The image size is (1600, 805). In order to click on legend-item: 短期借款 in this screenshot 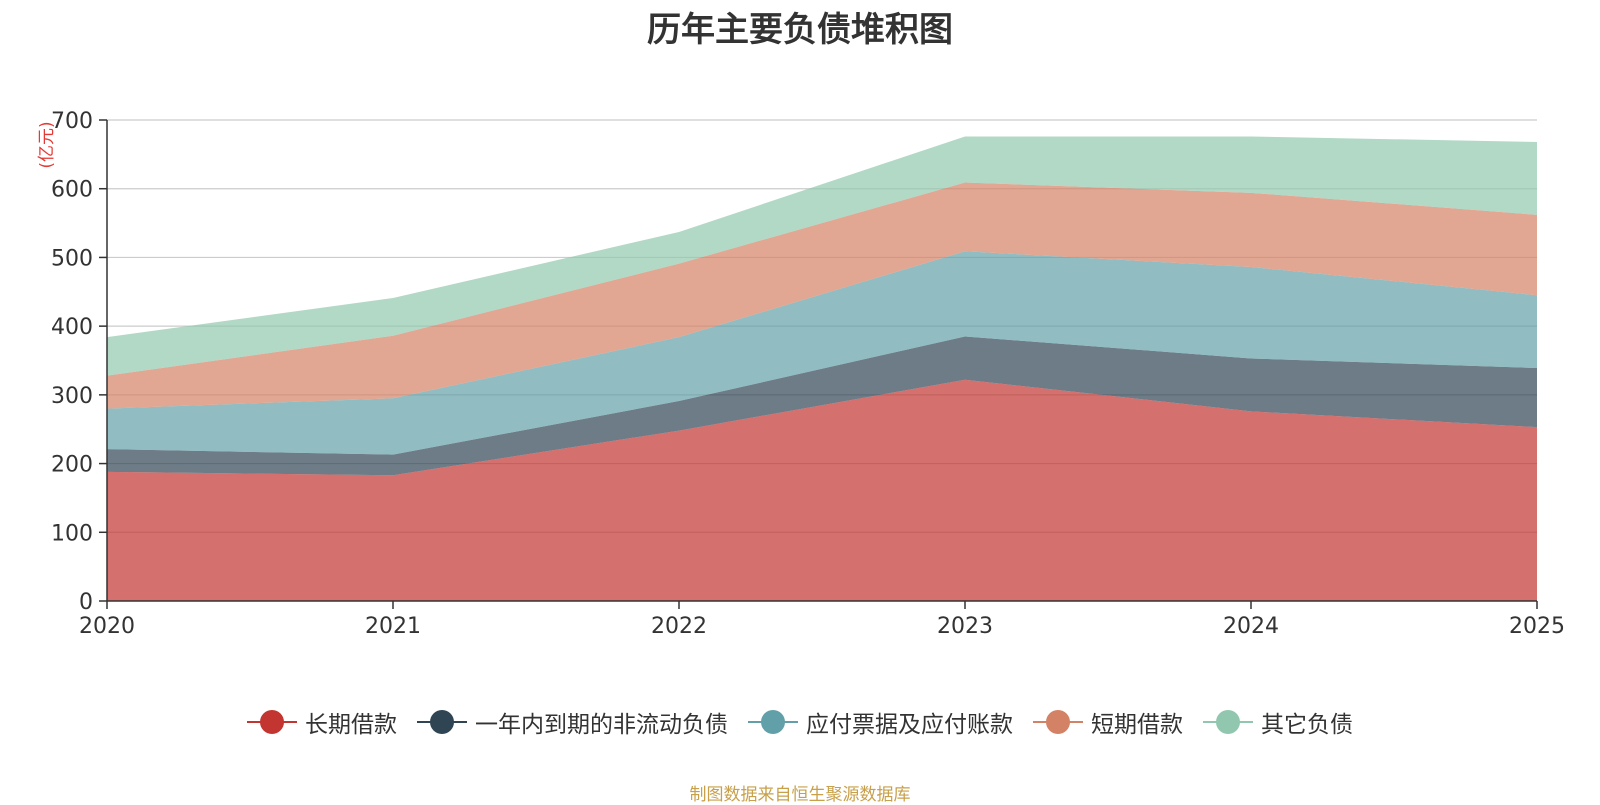, I will do `click(1108, 722)`.